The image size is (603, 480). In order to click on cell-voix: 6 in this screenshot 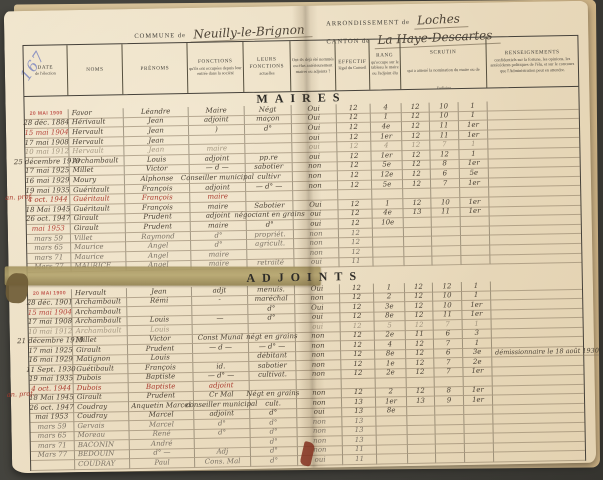, I will do `click(445, 174)`.